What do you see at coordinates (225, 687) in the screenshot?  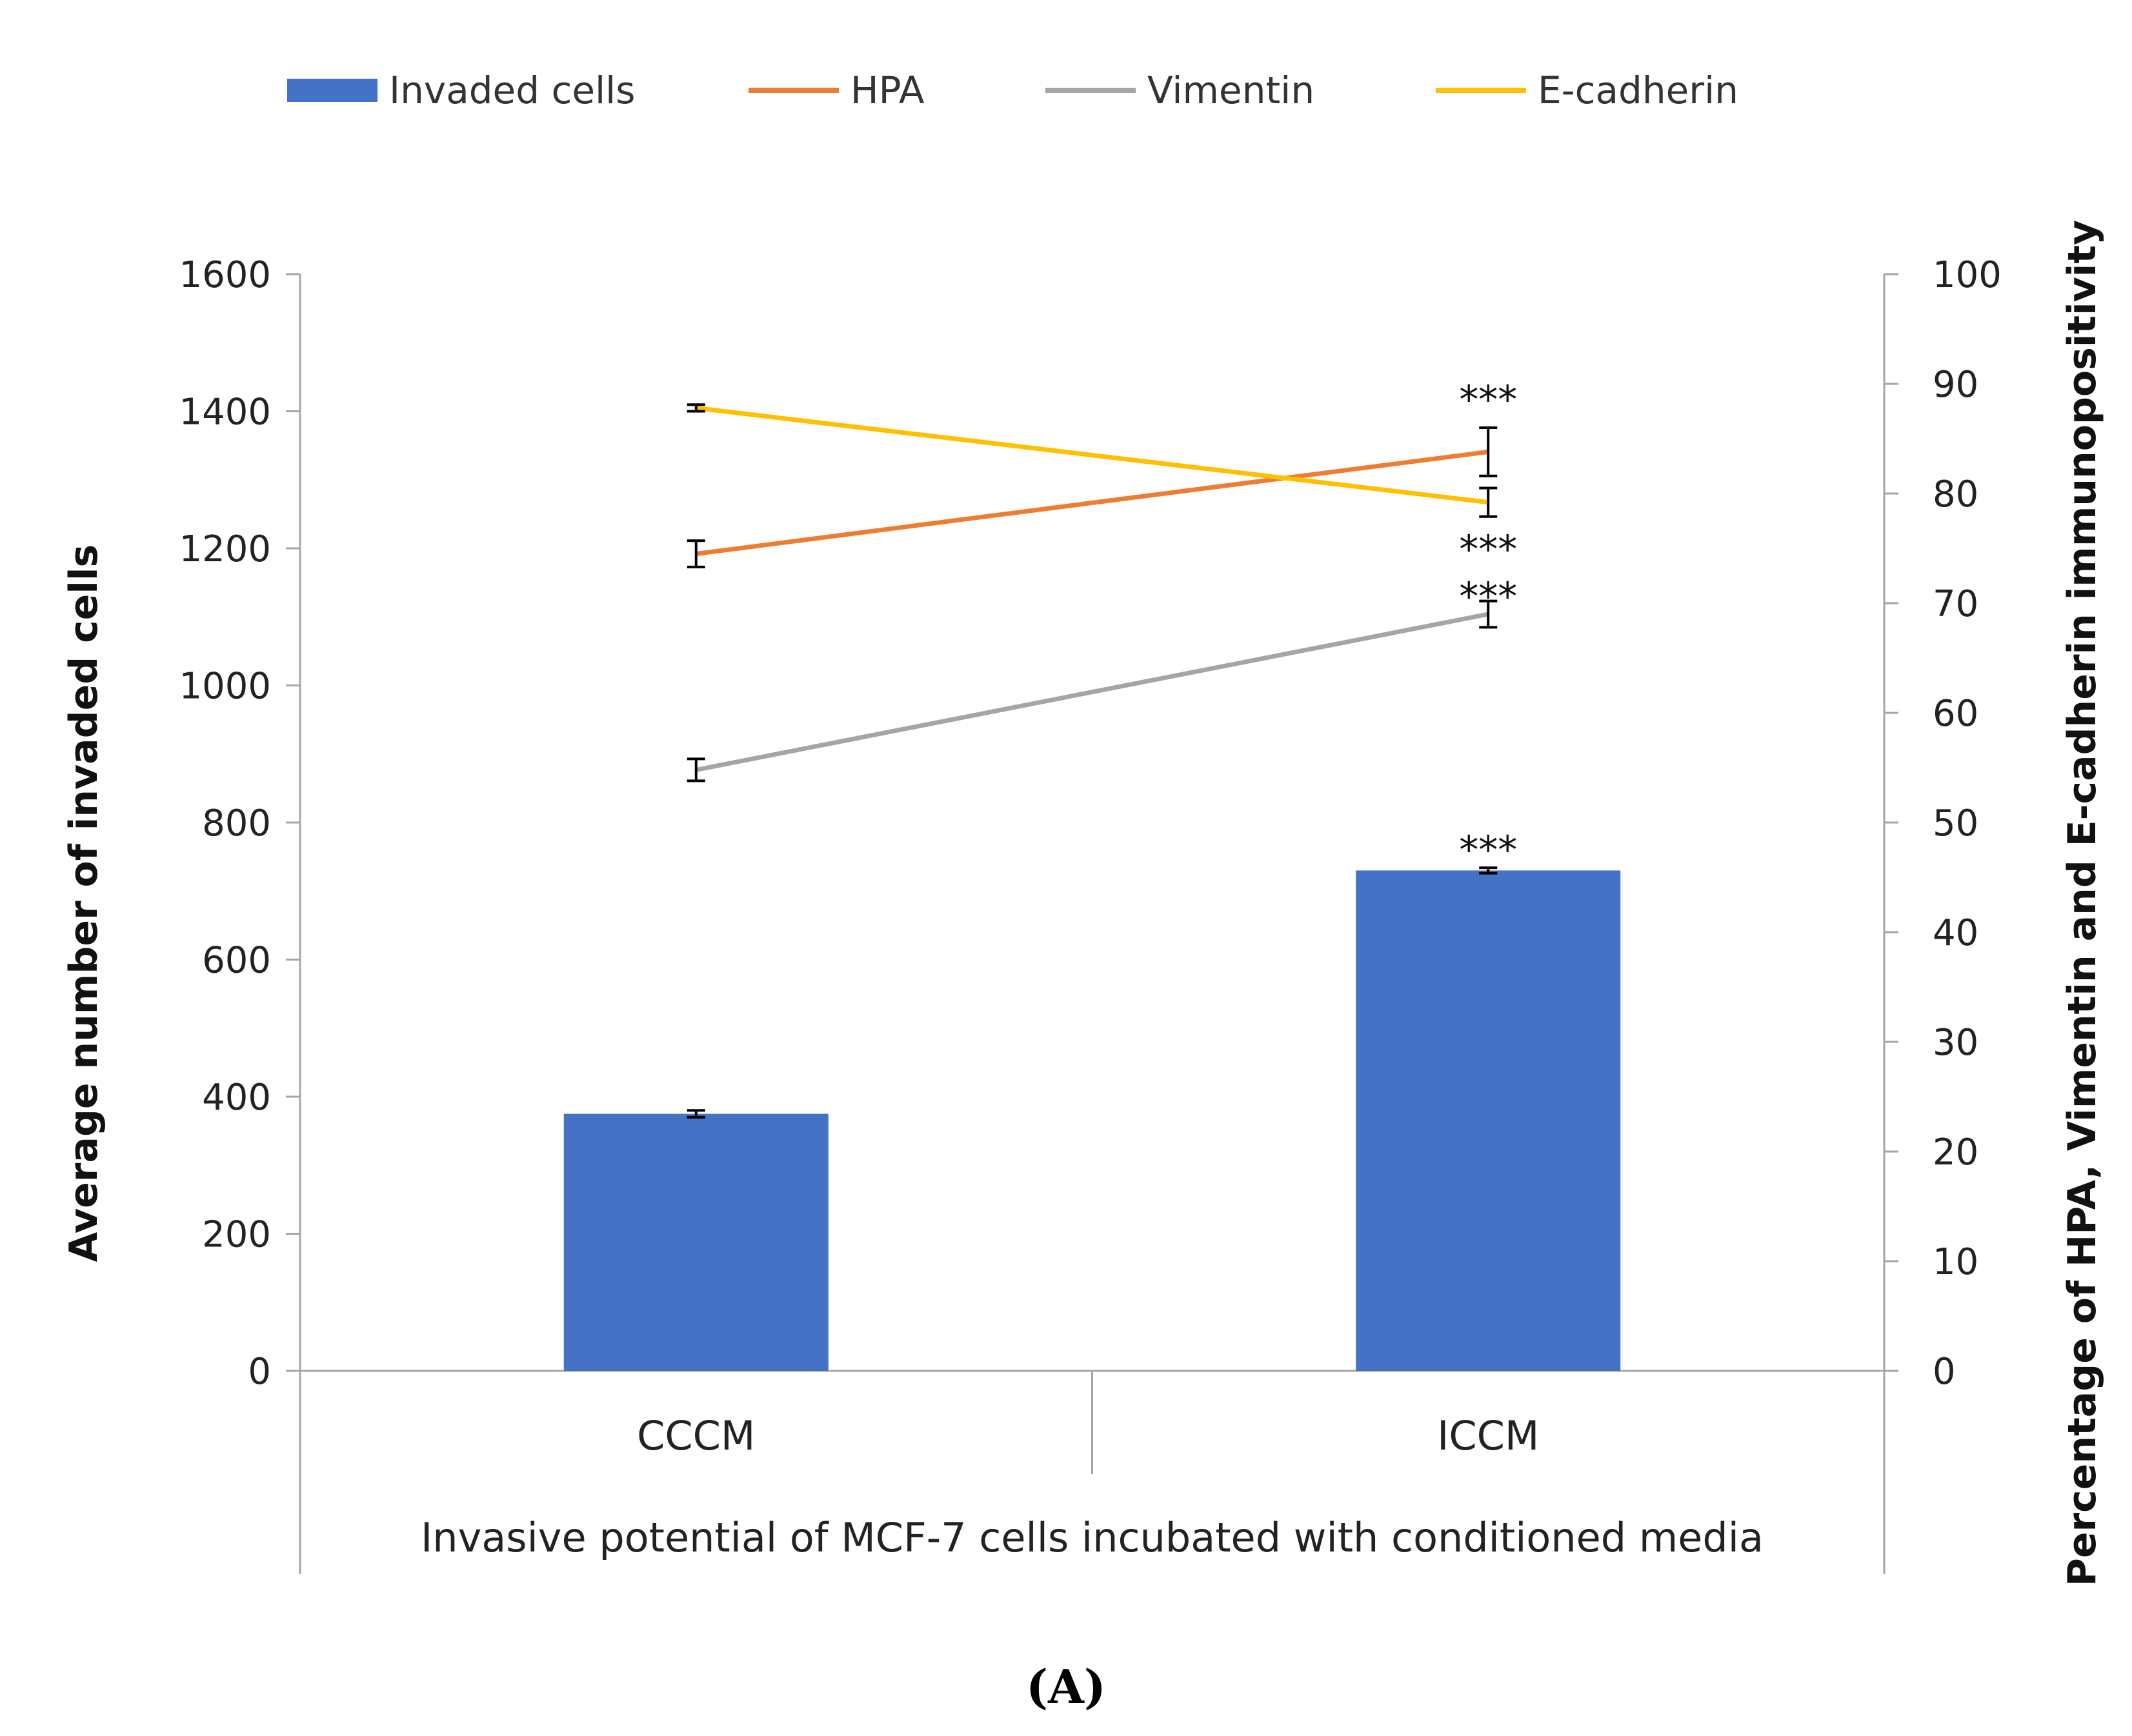 I see `left-tick-label: 1000` at bounding box center [225, 687].